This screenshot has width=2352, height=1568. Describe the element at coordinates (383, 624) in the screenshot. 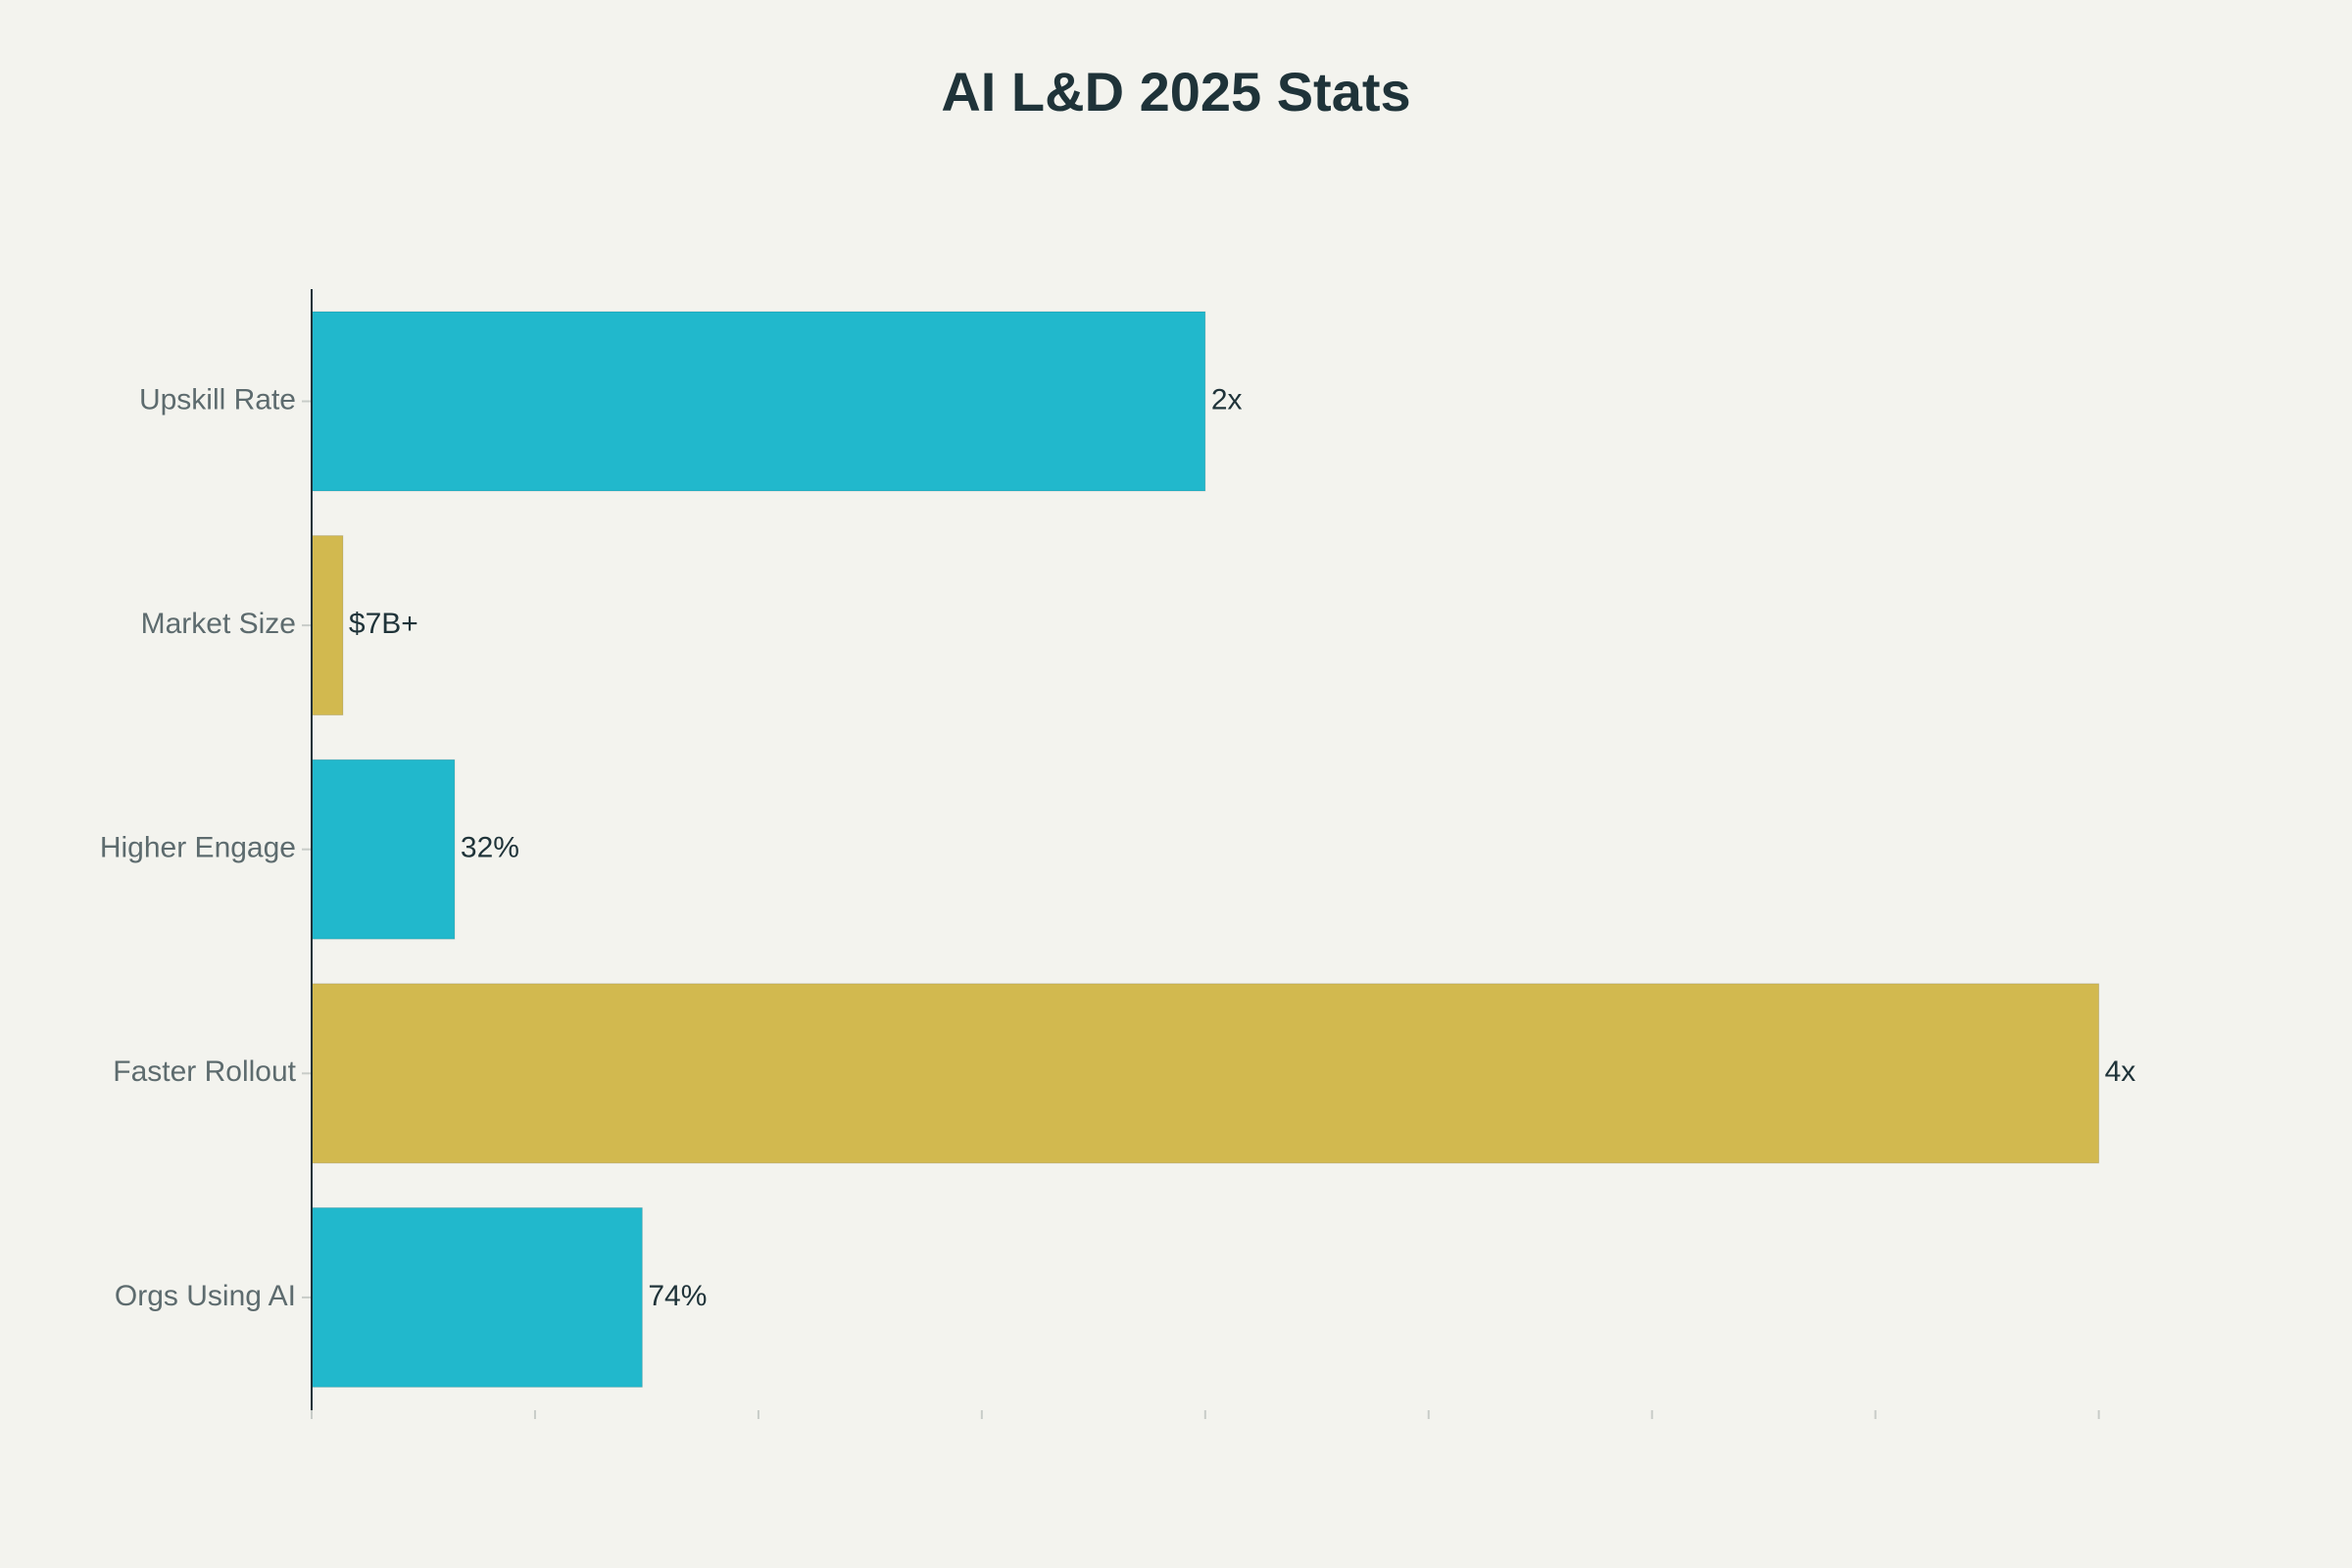

I see `value-label: $7B+` at that location.